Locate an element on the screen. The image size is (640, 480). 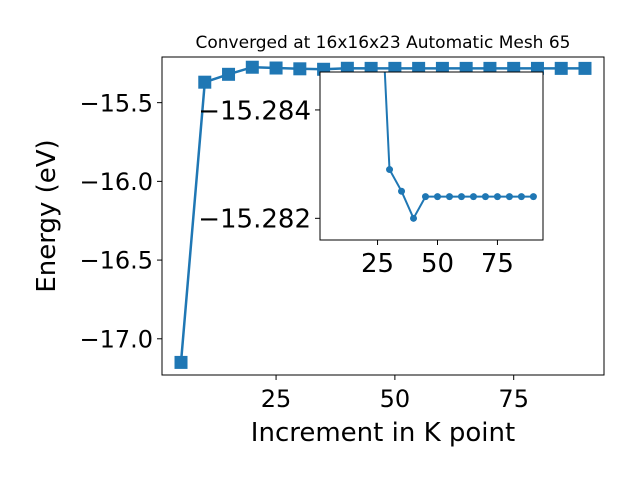
main-x-tick-label: 75 is located at coordinates (513, 399).